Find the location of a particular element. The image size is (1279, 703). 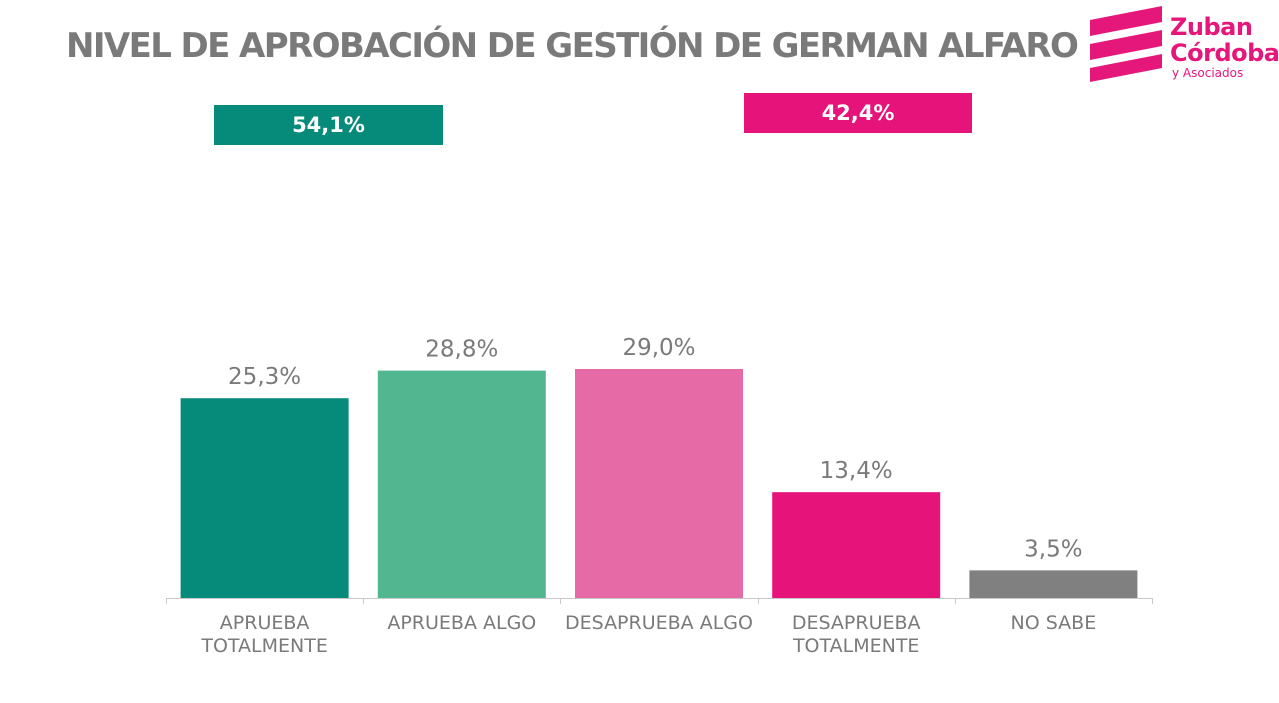

x-tick-label: DESAPRUEBA TOTALMENTE is located at coordinates (856, 634).